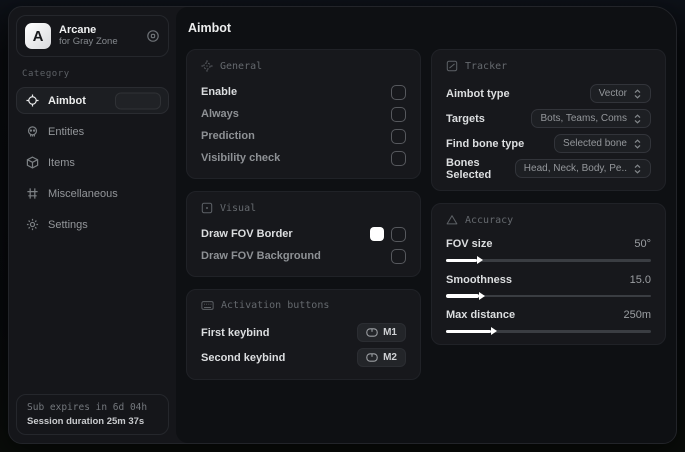 The image size is (685, 452). What do you see at coordinates (575, 168) in the screenshot?
I see `select-value: Head, Neck, Body, Pe..` at bounding box center [575, 168].